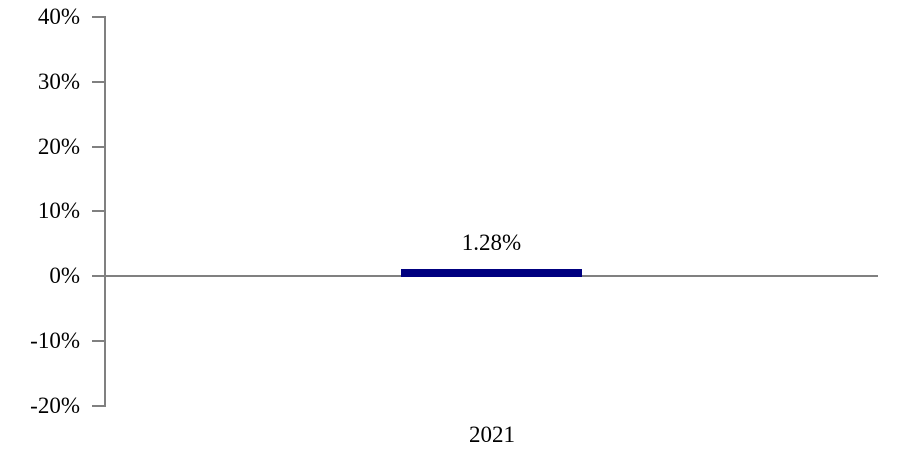  Describe the element at coordinates (58, 16) in the screenshot. I see `y-axis-tick-label: 40%` at that location.